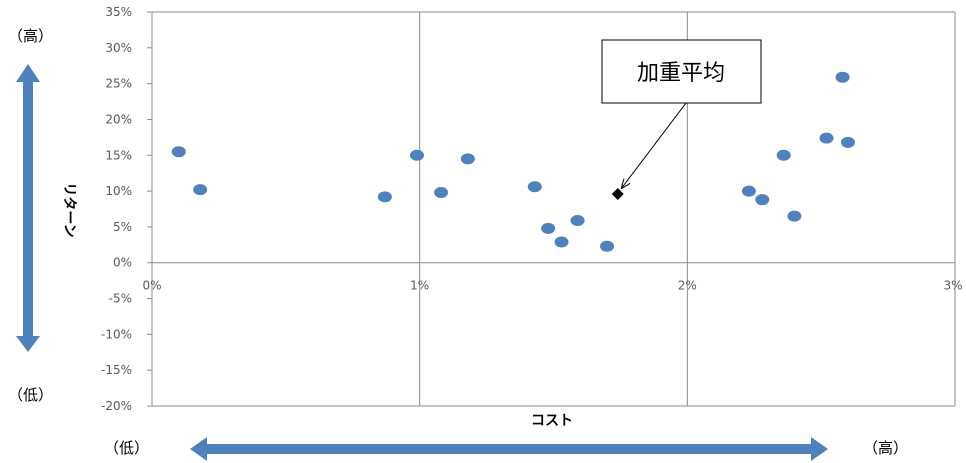 The height and width of the screenshot is (463, 966). I want to click on x-tick-label: 3%, so click(952, 286).